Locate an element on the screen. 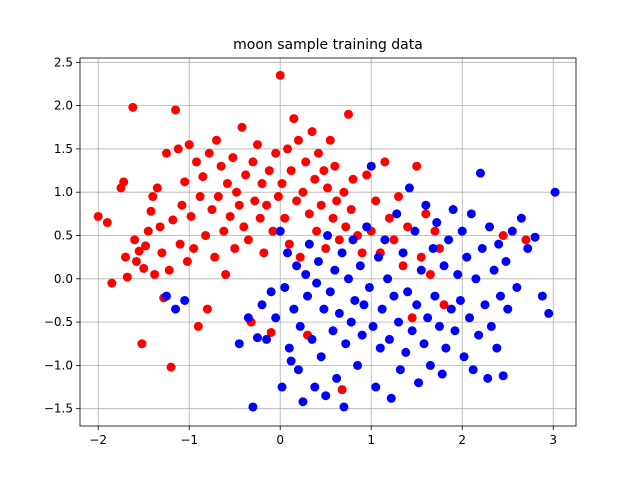 This screenshot has height=480, width=640. x-tick-label: 2 is located at coordinates (462, 440).